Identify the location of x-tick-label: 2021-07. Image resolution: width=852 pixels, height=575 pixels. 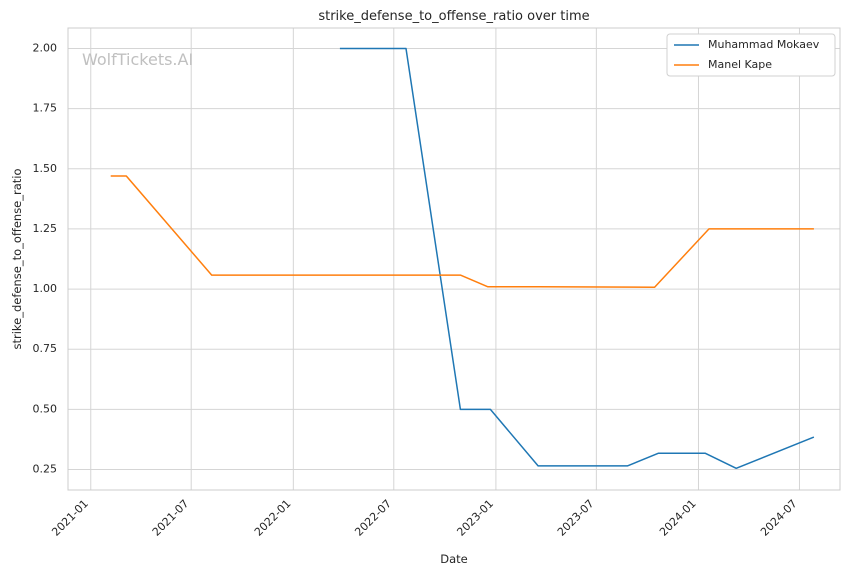
(171, 518).